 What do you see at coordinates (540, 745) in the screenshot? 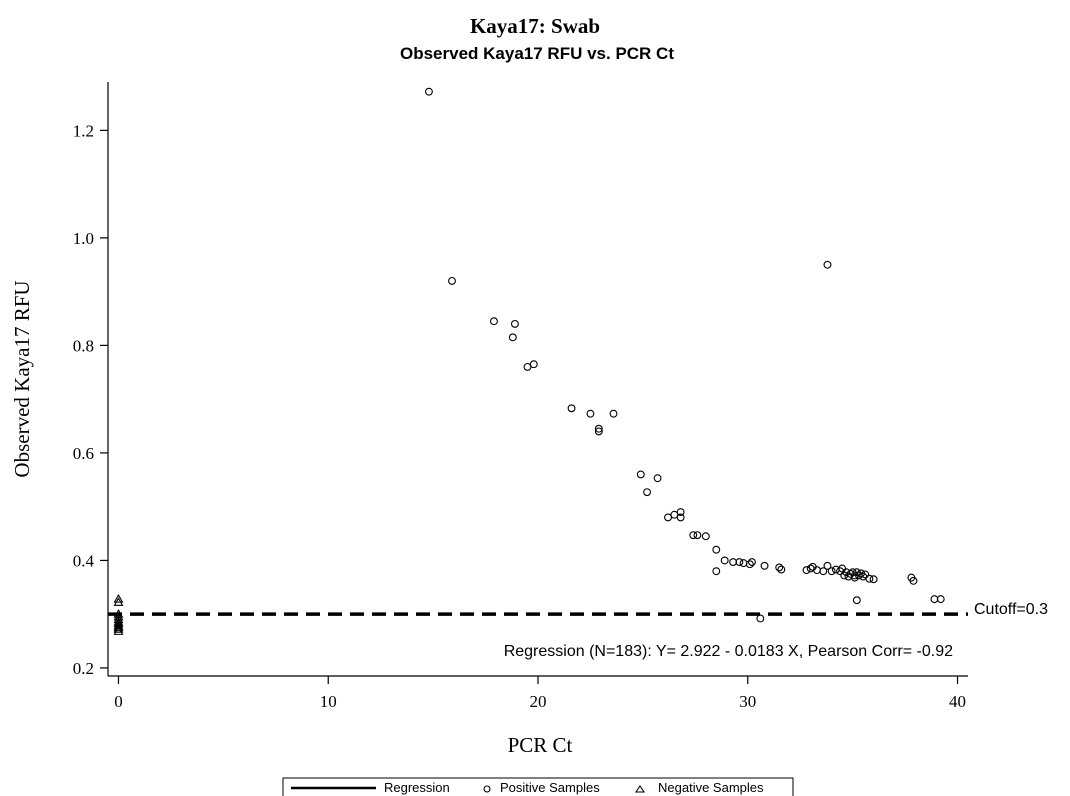
I see `x-axis-label: PCR Ct` at bounding box center [540, 745].